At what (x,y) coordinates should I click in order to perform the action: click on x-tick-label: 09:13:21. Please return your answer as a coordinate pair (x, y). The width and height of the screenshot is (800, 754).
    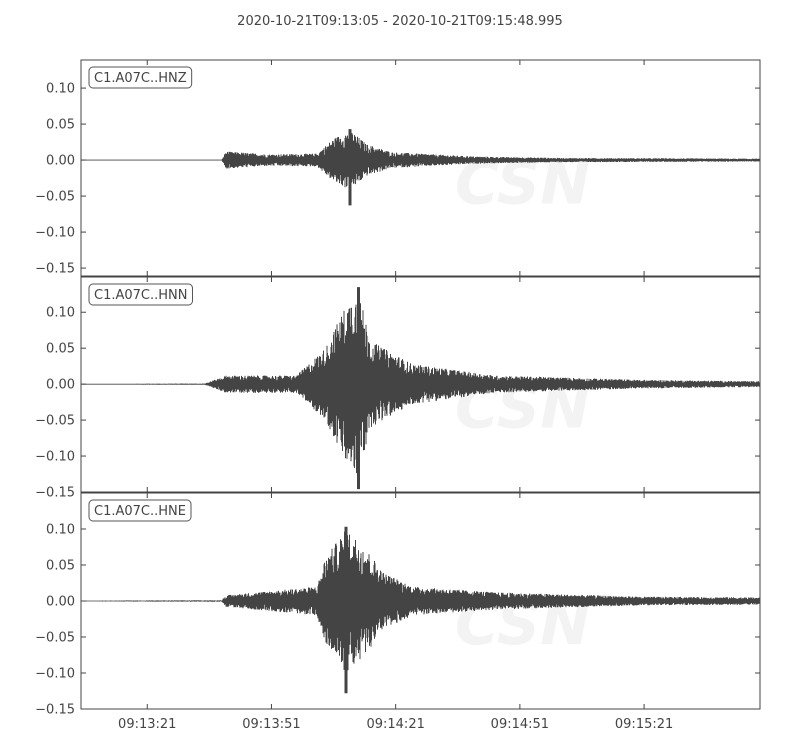
    Looking at the image, I should click on (147, 724).